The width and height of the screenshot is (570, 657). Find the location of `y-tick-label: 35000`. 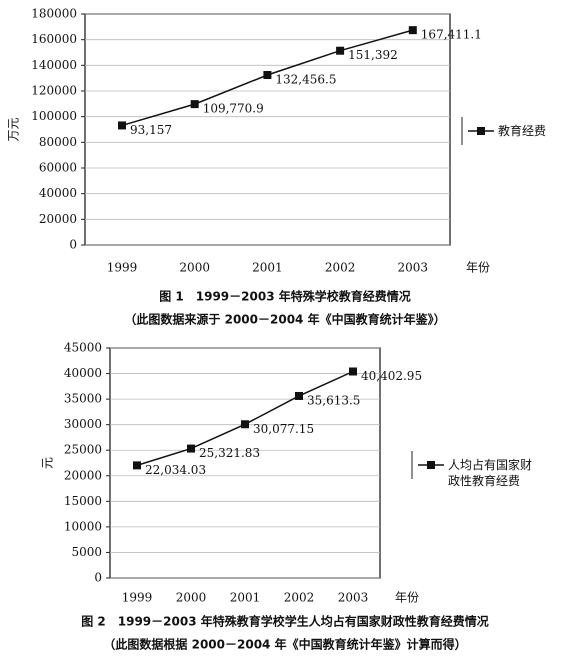

y-tick-label: 35000 is located at coordinates (83, 399).